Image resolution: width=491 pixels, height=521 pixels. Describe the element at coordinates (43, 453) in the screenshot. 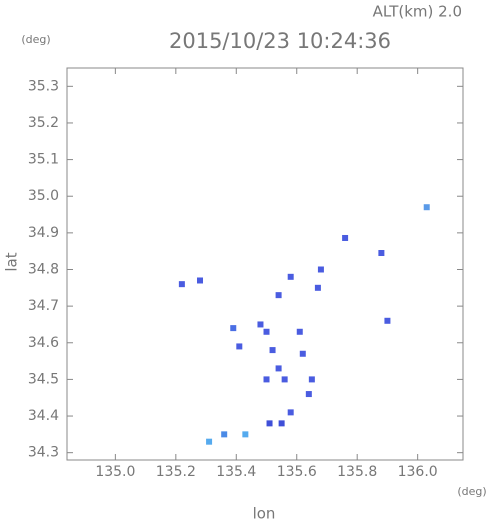

I see `y-tick-label: 34.3` at that location.